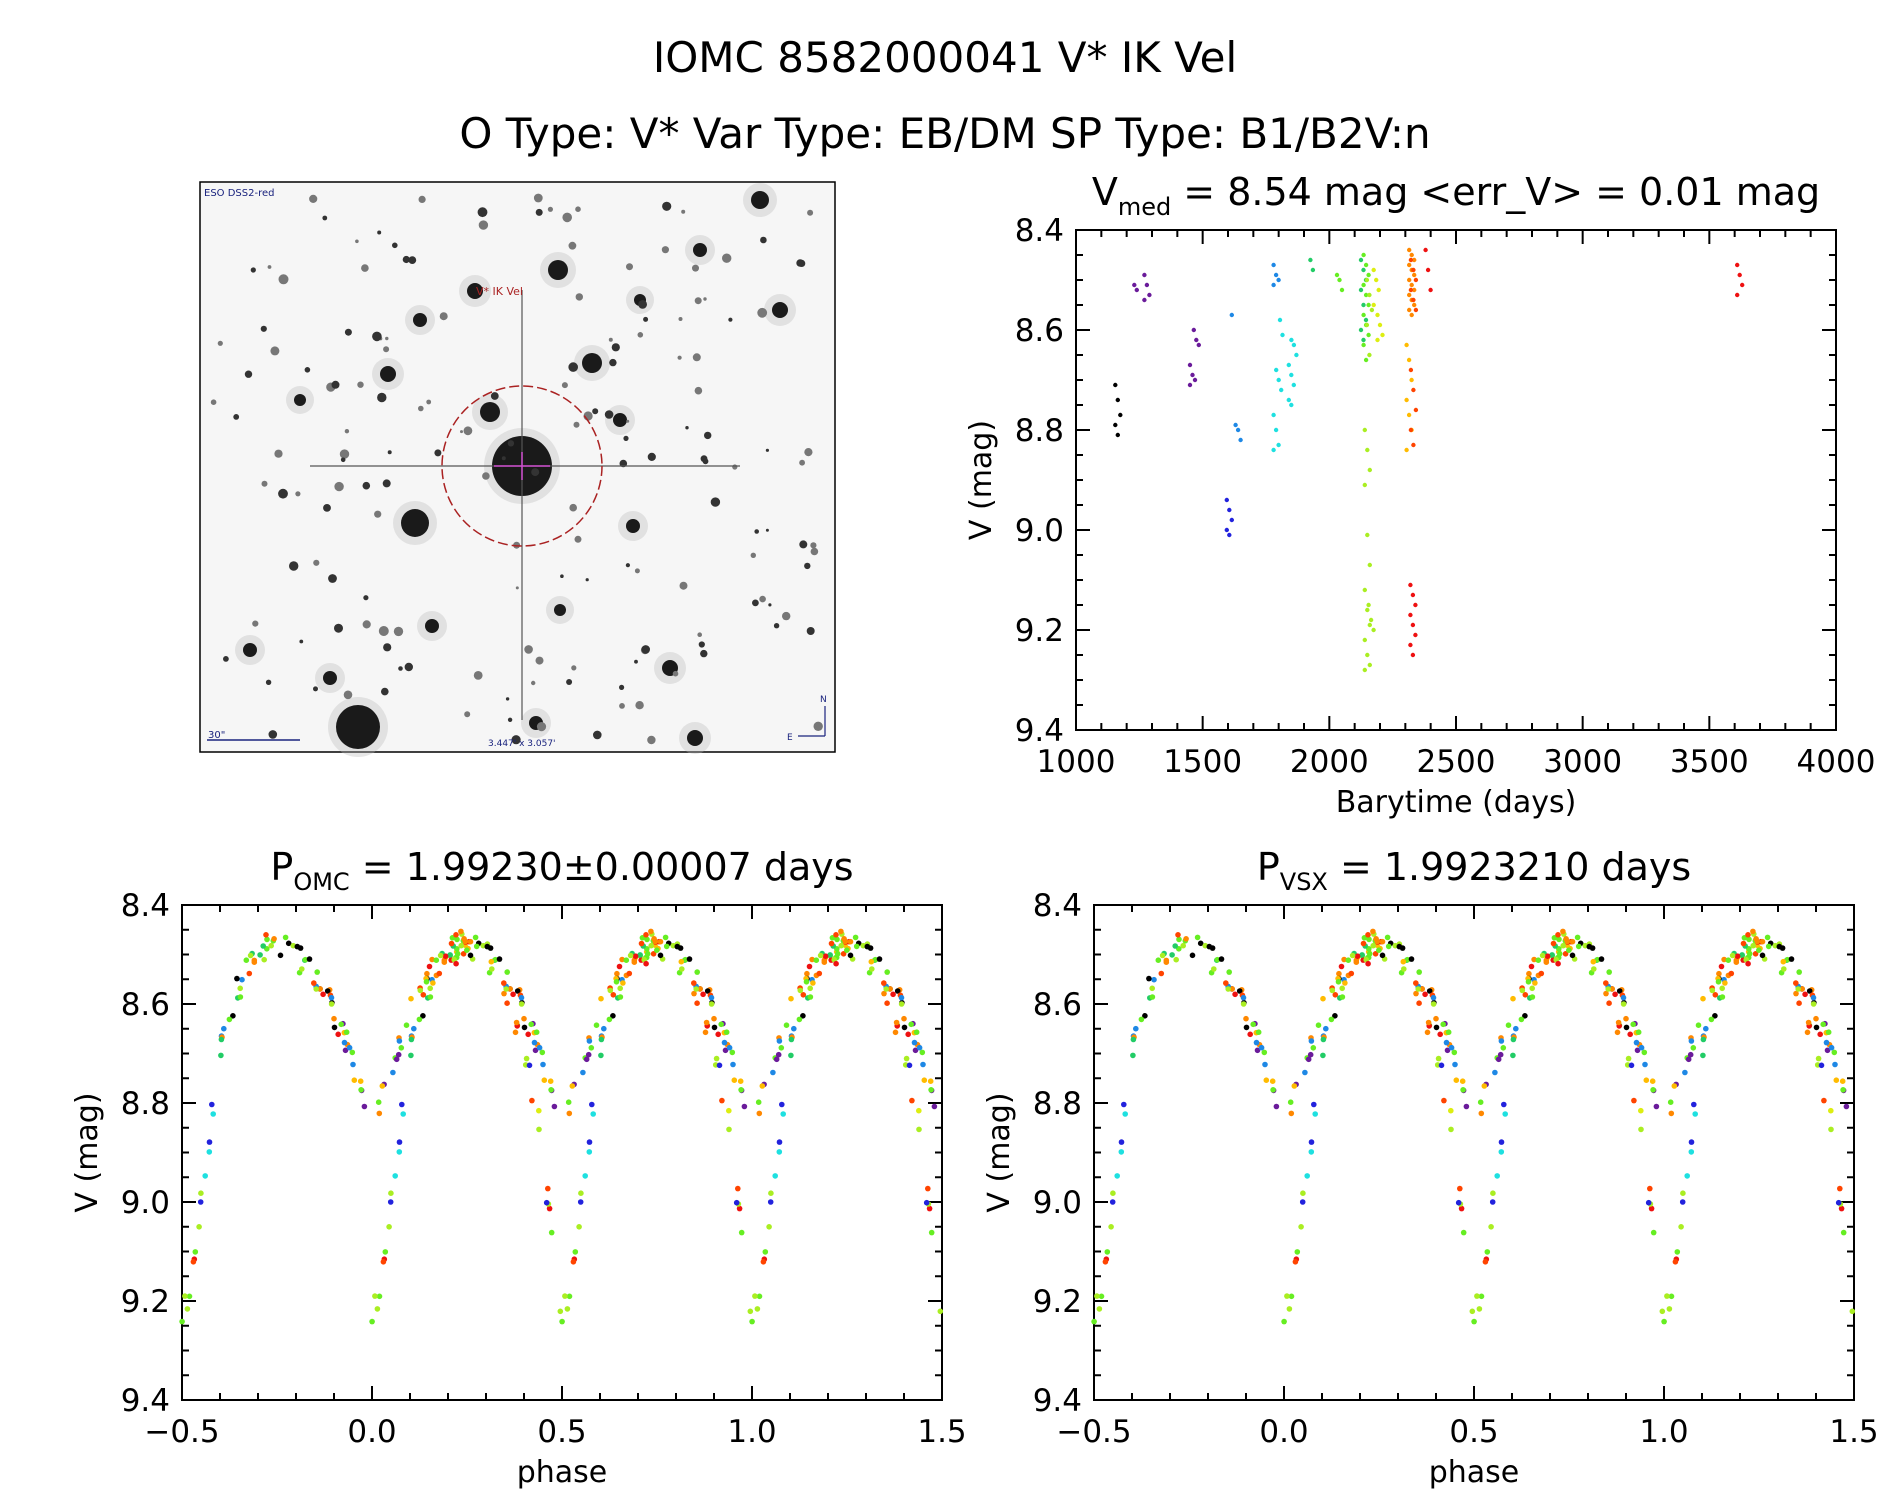  Describe the element at coordinates (981, 480) in the screenshot. I see `y-axis-label: V (mag)` at that location.